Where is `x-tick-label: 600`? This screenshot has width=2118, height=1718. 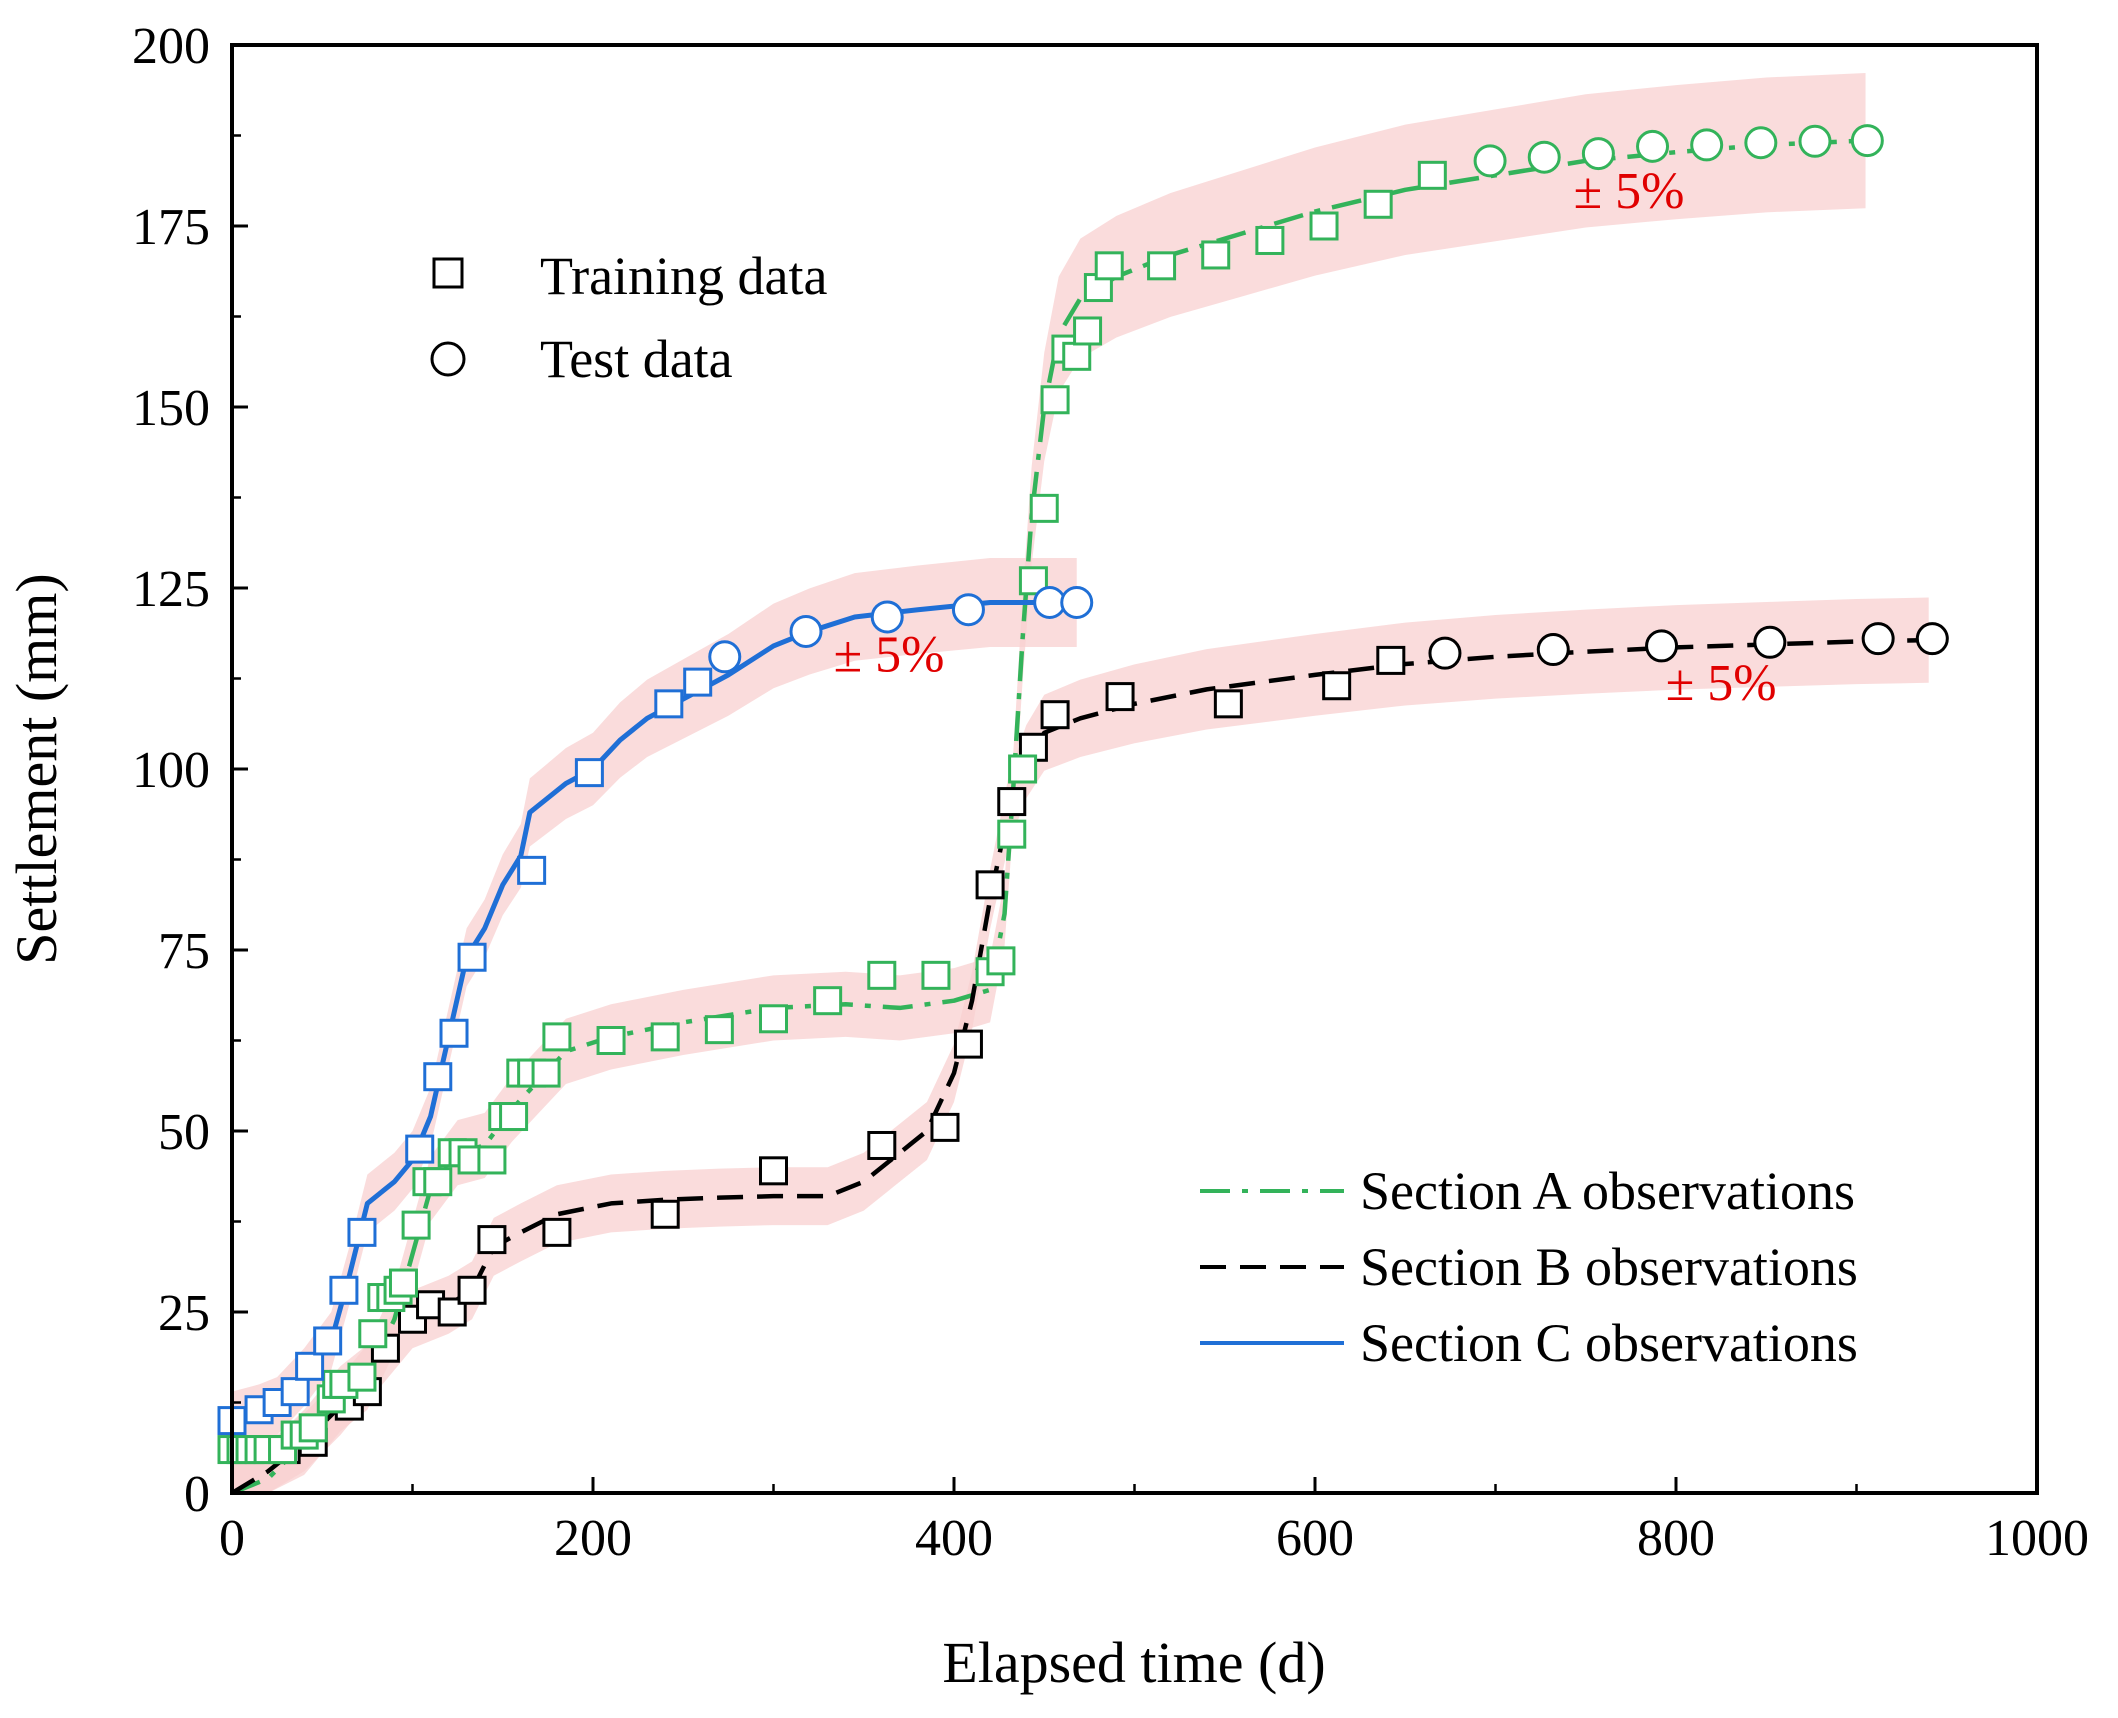
x-tick-label: 600 is located at coordinates (1315, 1538).